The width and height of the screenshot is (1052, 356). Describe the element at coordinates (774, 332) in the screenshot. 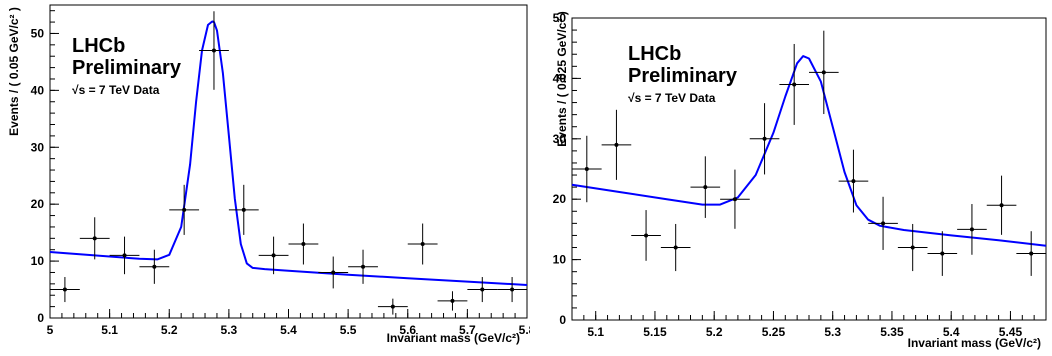

I see `x-tick-label: 5.25` at that location.